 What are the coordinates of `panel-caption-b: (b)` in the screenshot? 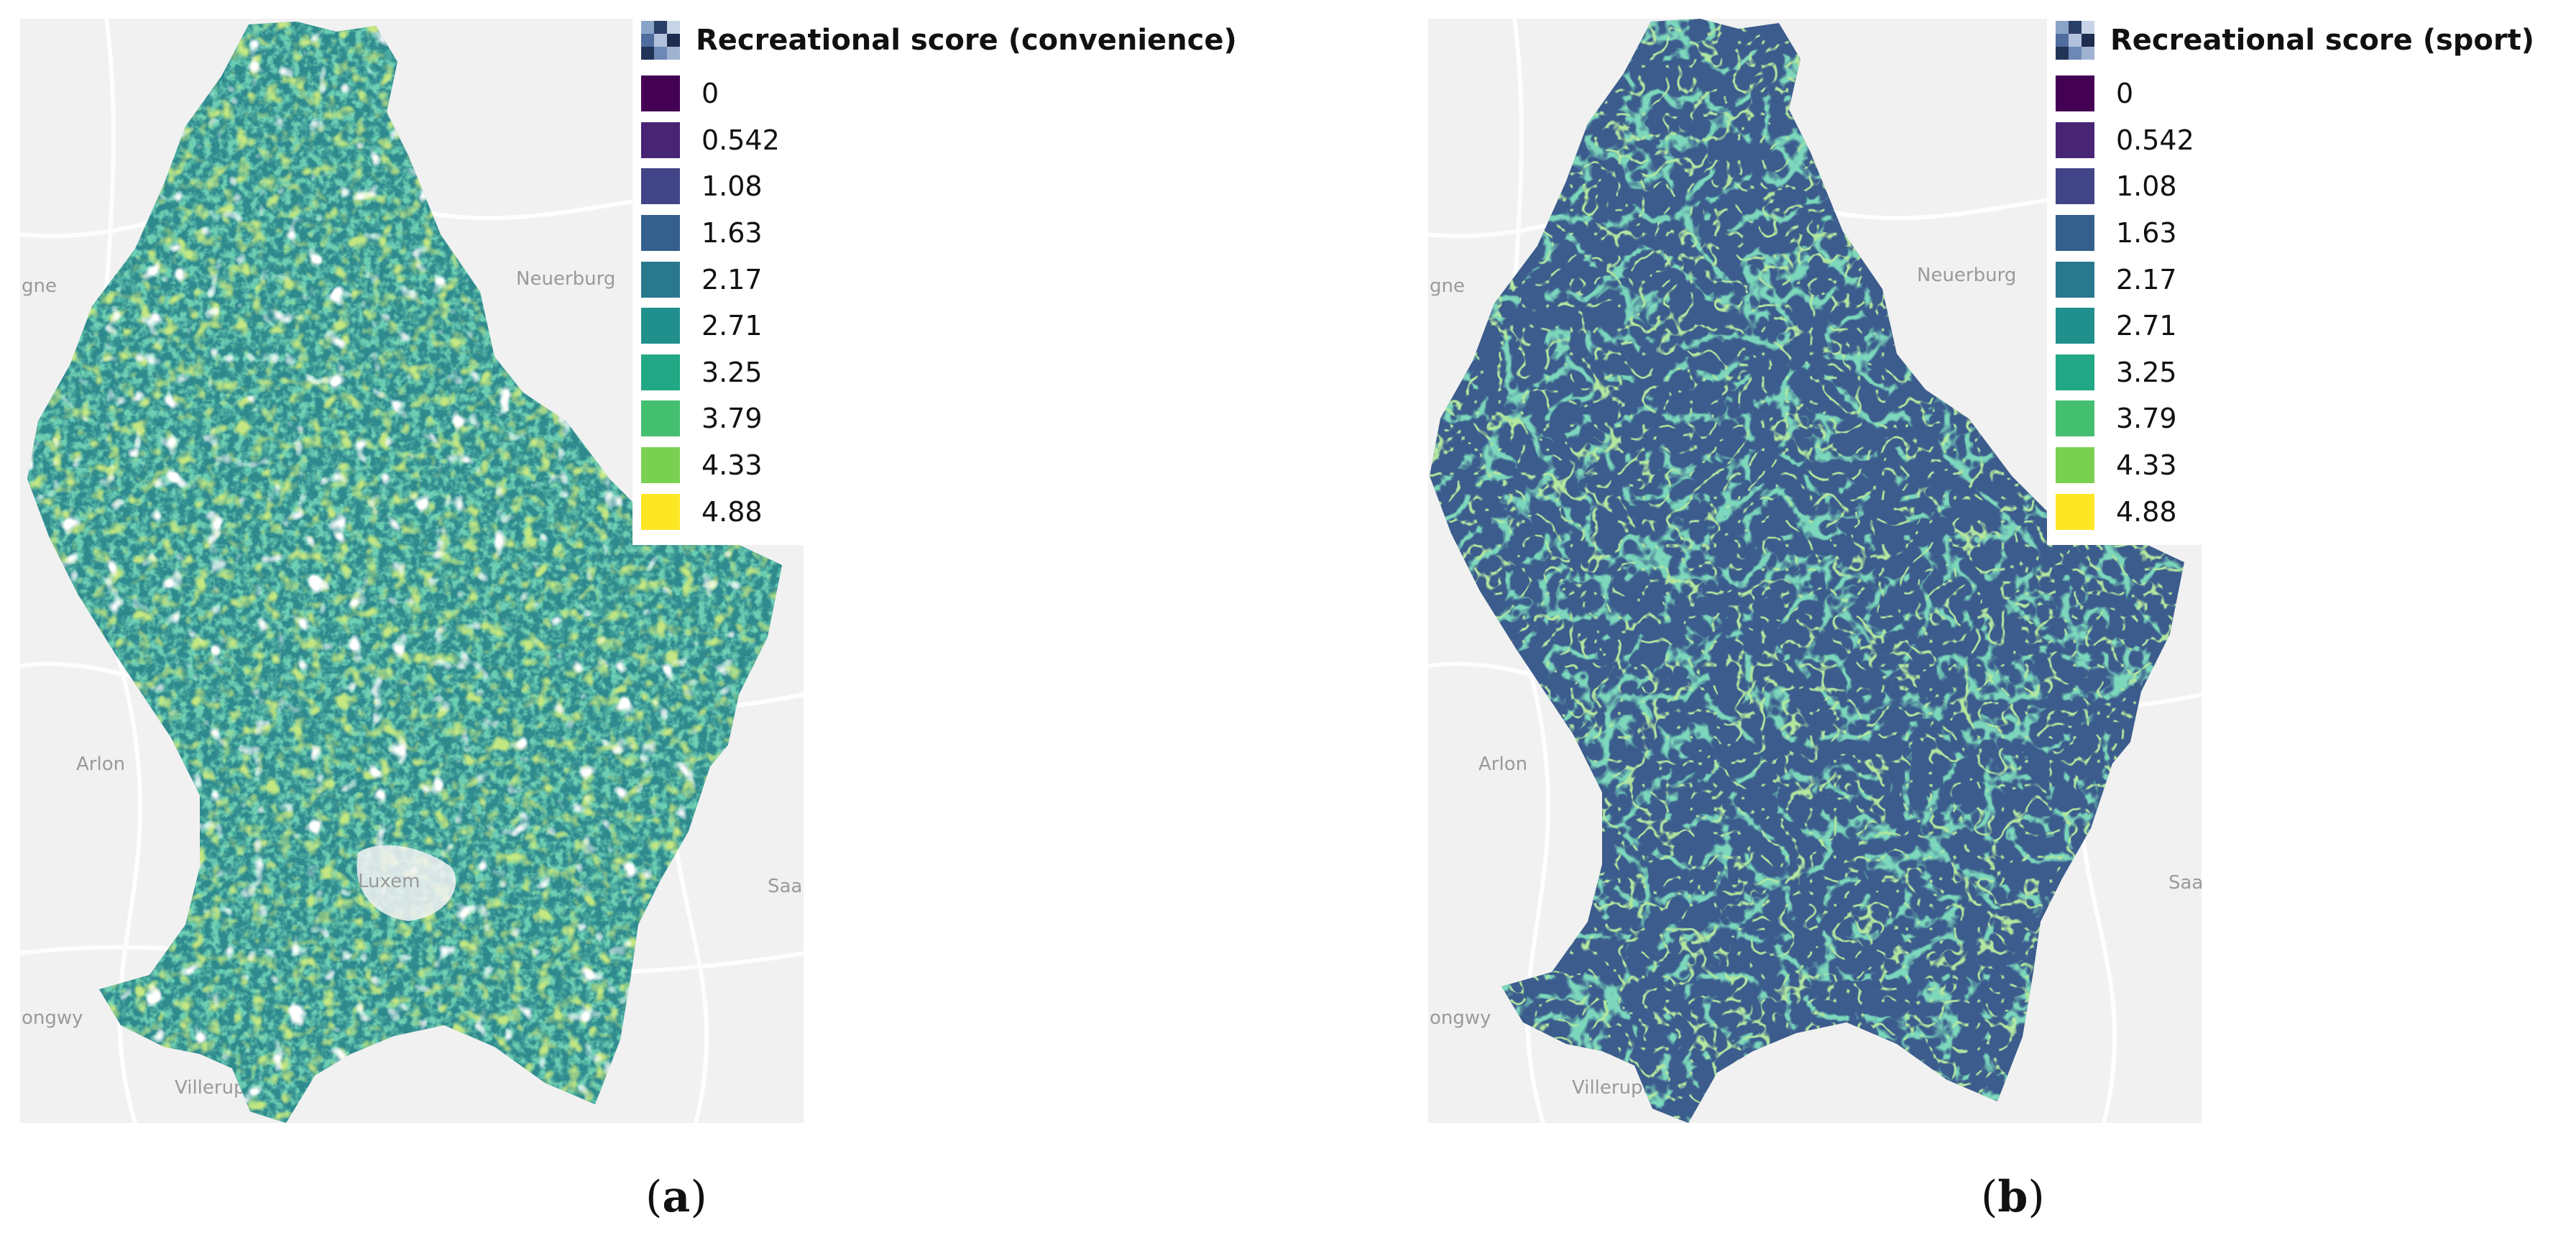 It's located at (2013, 1197).